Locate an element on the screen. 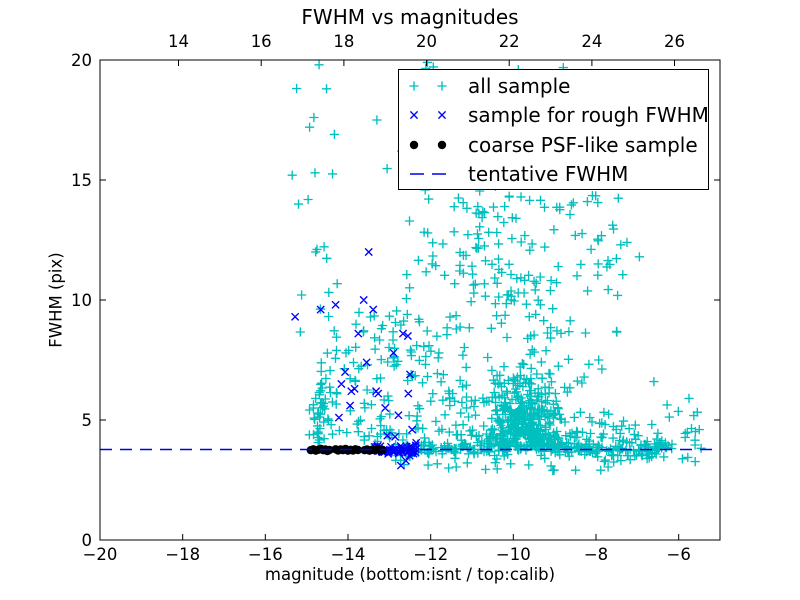  x-bottom-tick-label: −14 is located at coordinates (348, 554).